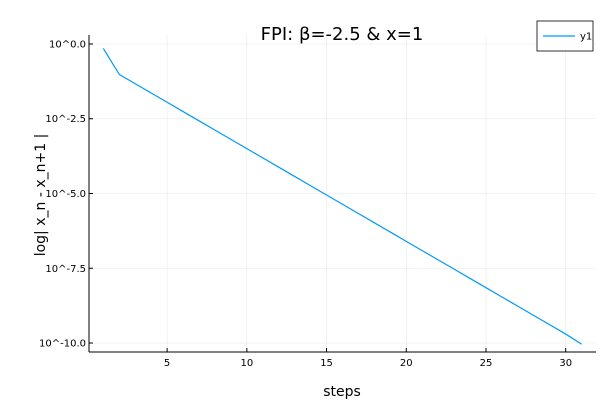  Describe the element at coordinates (486, 363) in the screenshot. I see `x-tick-label: 25` at that location.